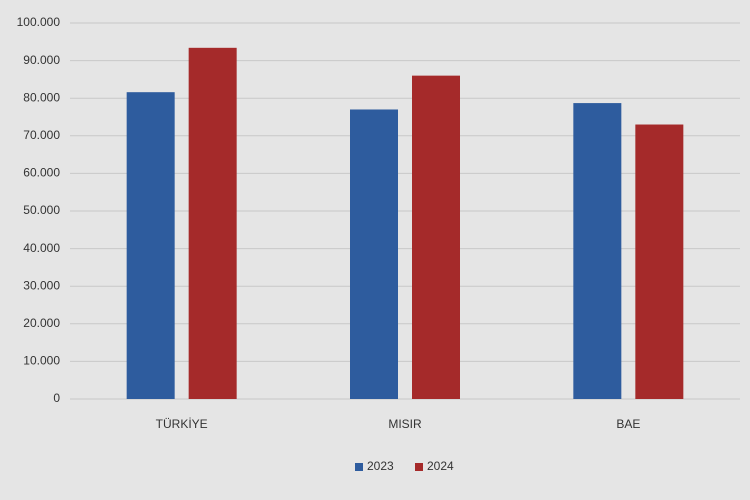 The width and height of the screenshot is (750, 500). What do you see at coordinates (41, 60) in the screenshot?
I see `y-tick-label: 90.000` at bounding box center [41, 60].